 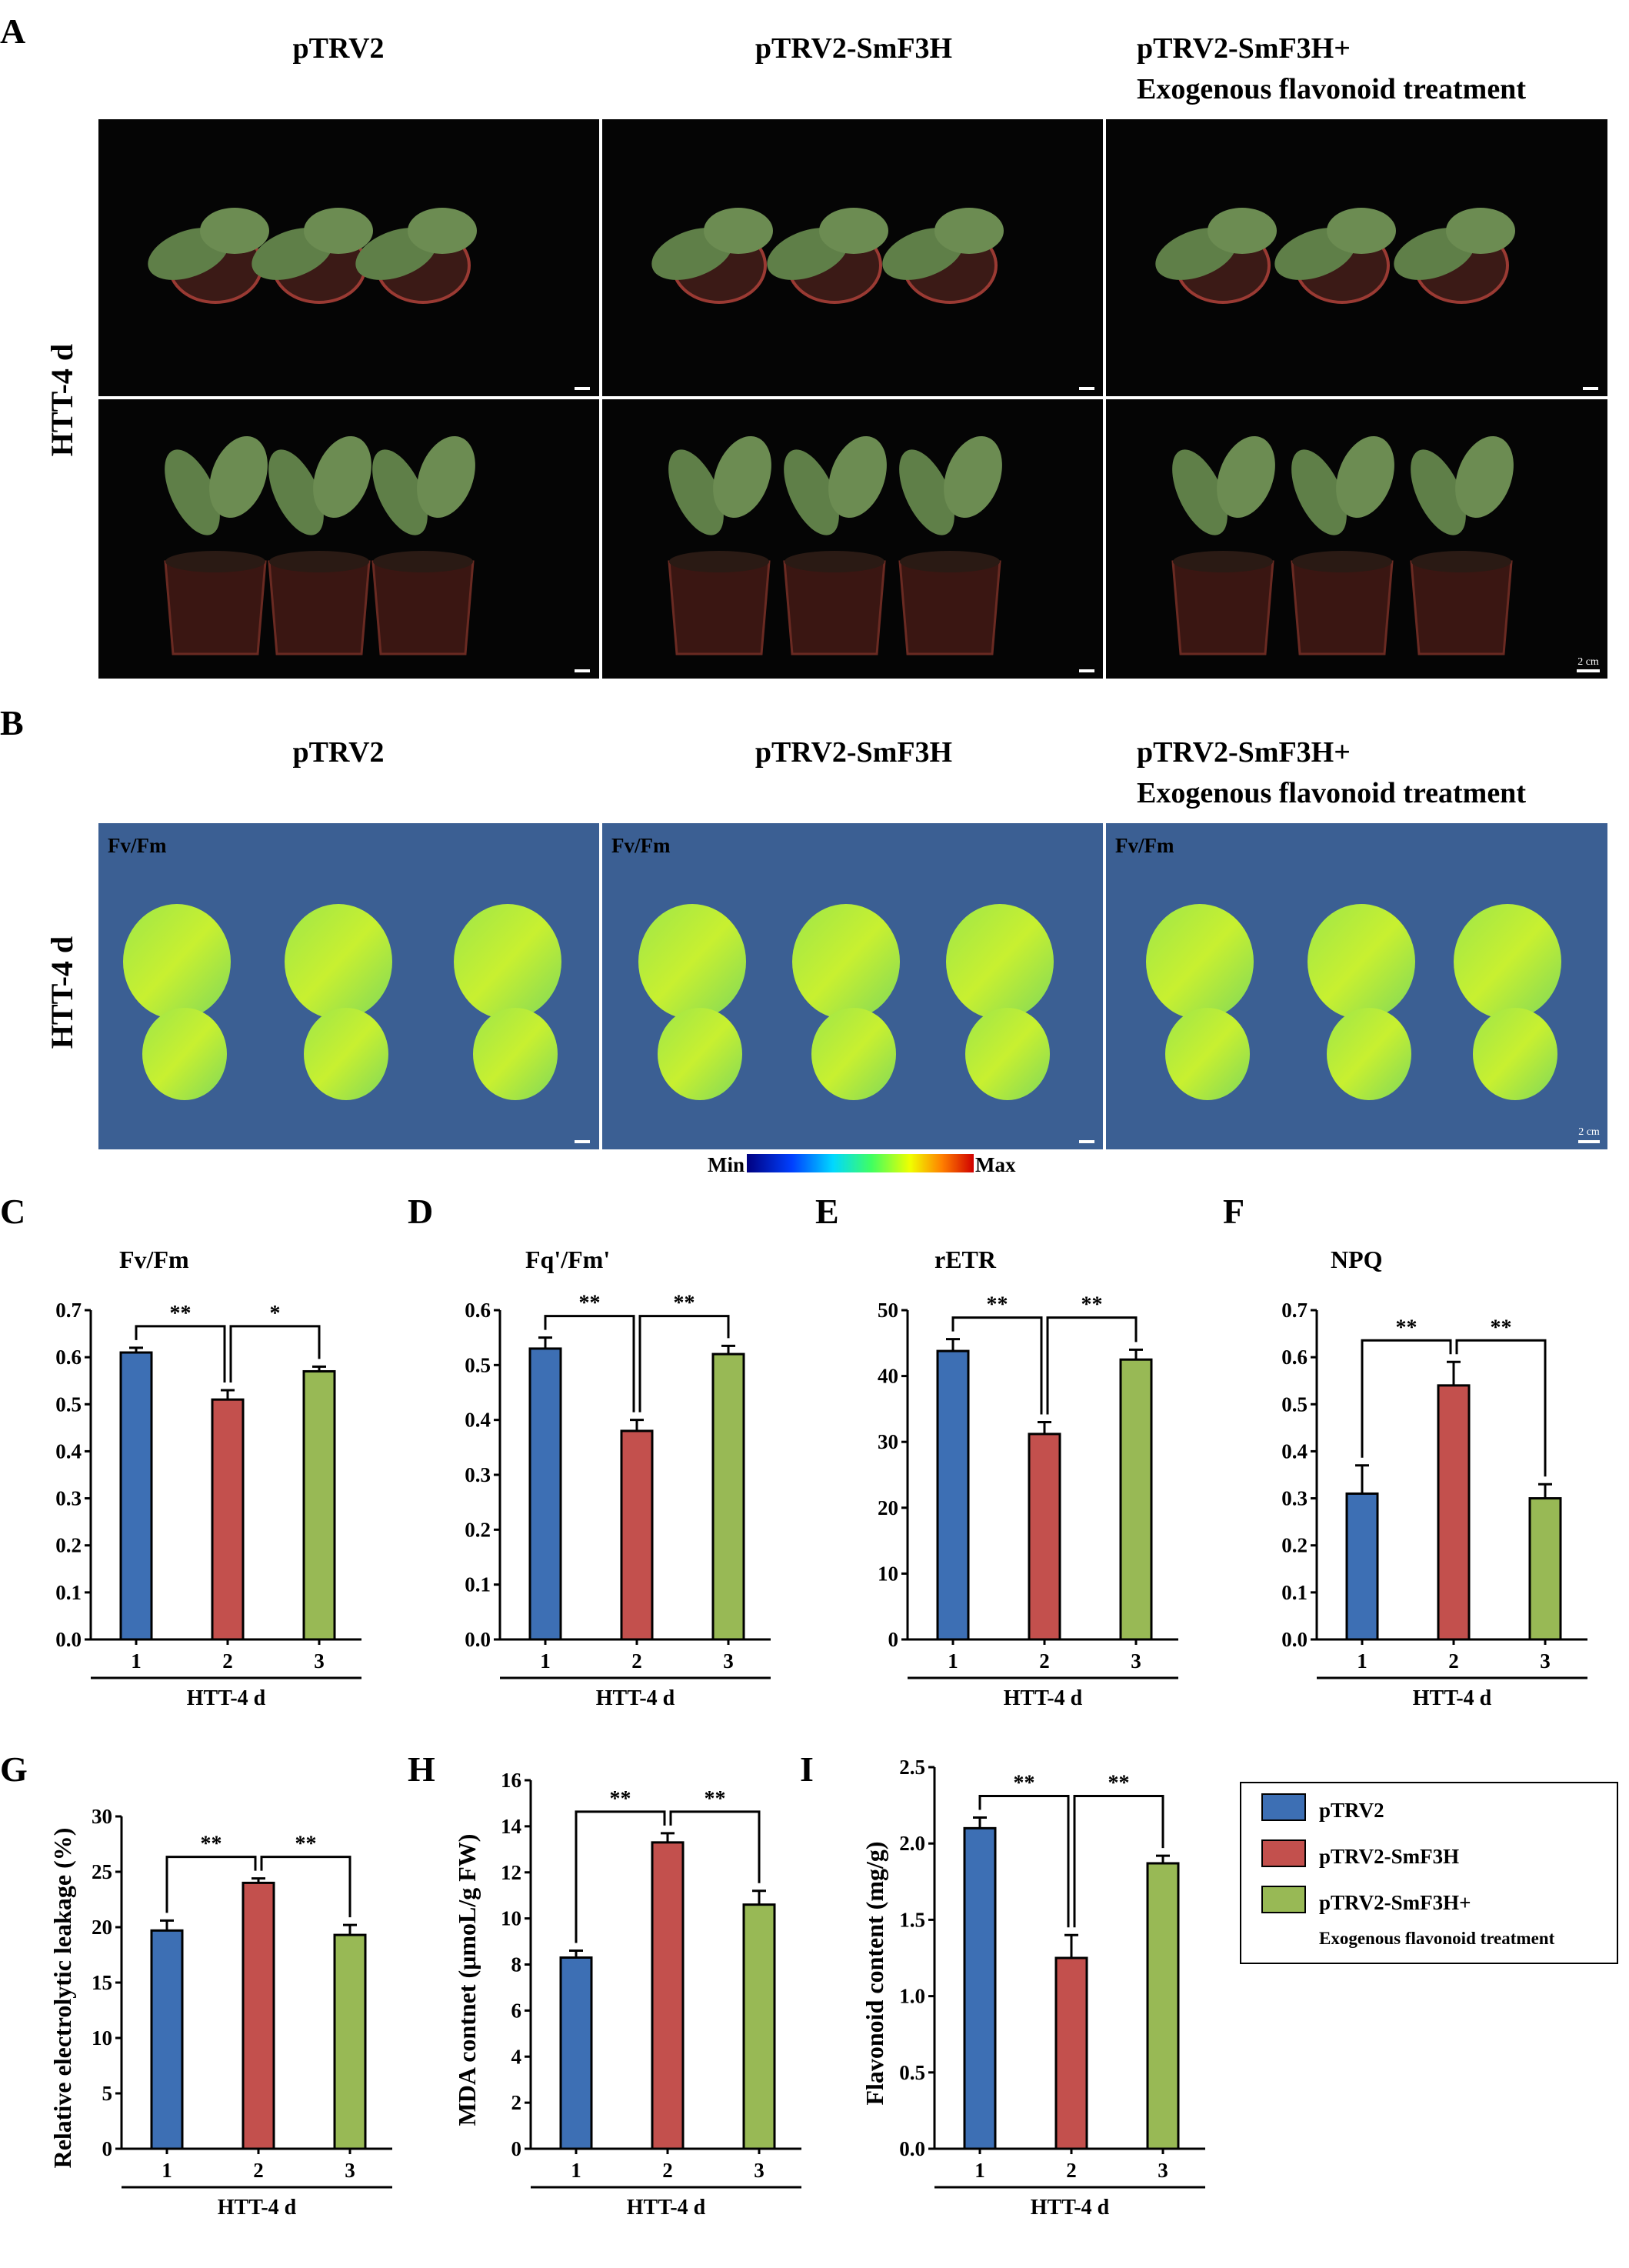 I want to click on panel-a-scale-text: 2 cm, so click(x=1588, y=662).